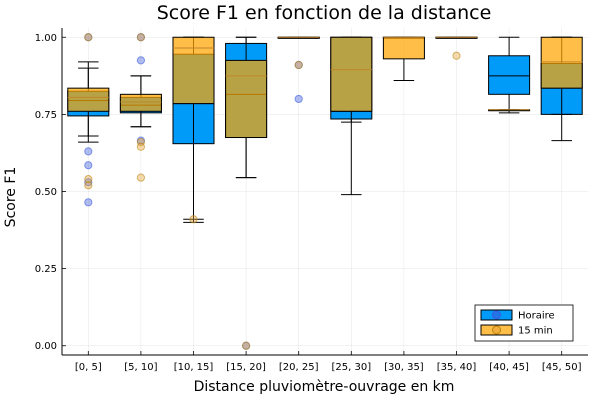 The width and height of the screenshot is (600, 400). Describe the element at coordinates (88, 367) in the screenshot. I see `x-tick-label: [0, 5]` at that location.